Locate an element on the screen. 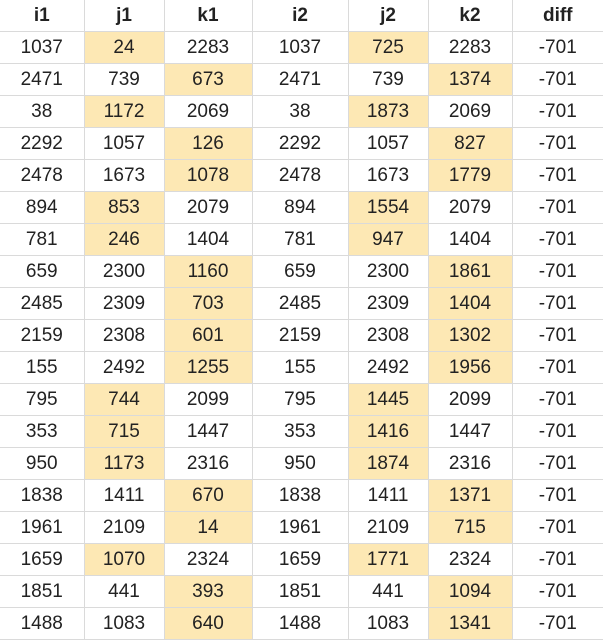 The width and height of the screenshot is (603, 640). cell-i2: 894 is located at coordinates (300, 207).